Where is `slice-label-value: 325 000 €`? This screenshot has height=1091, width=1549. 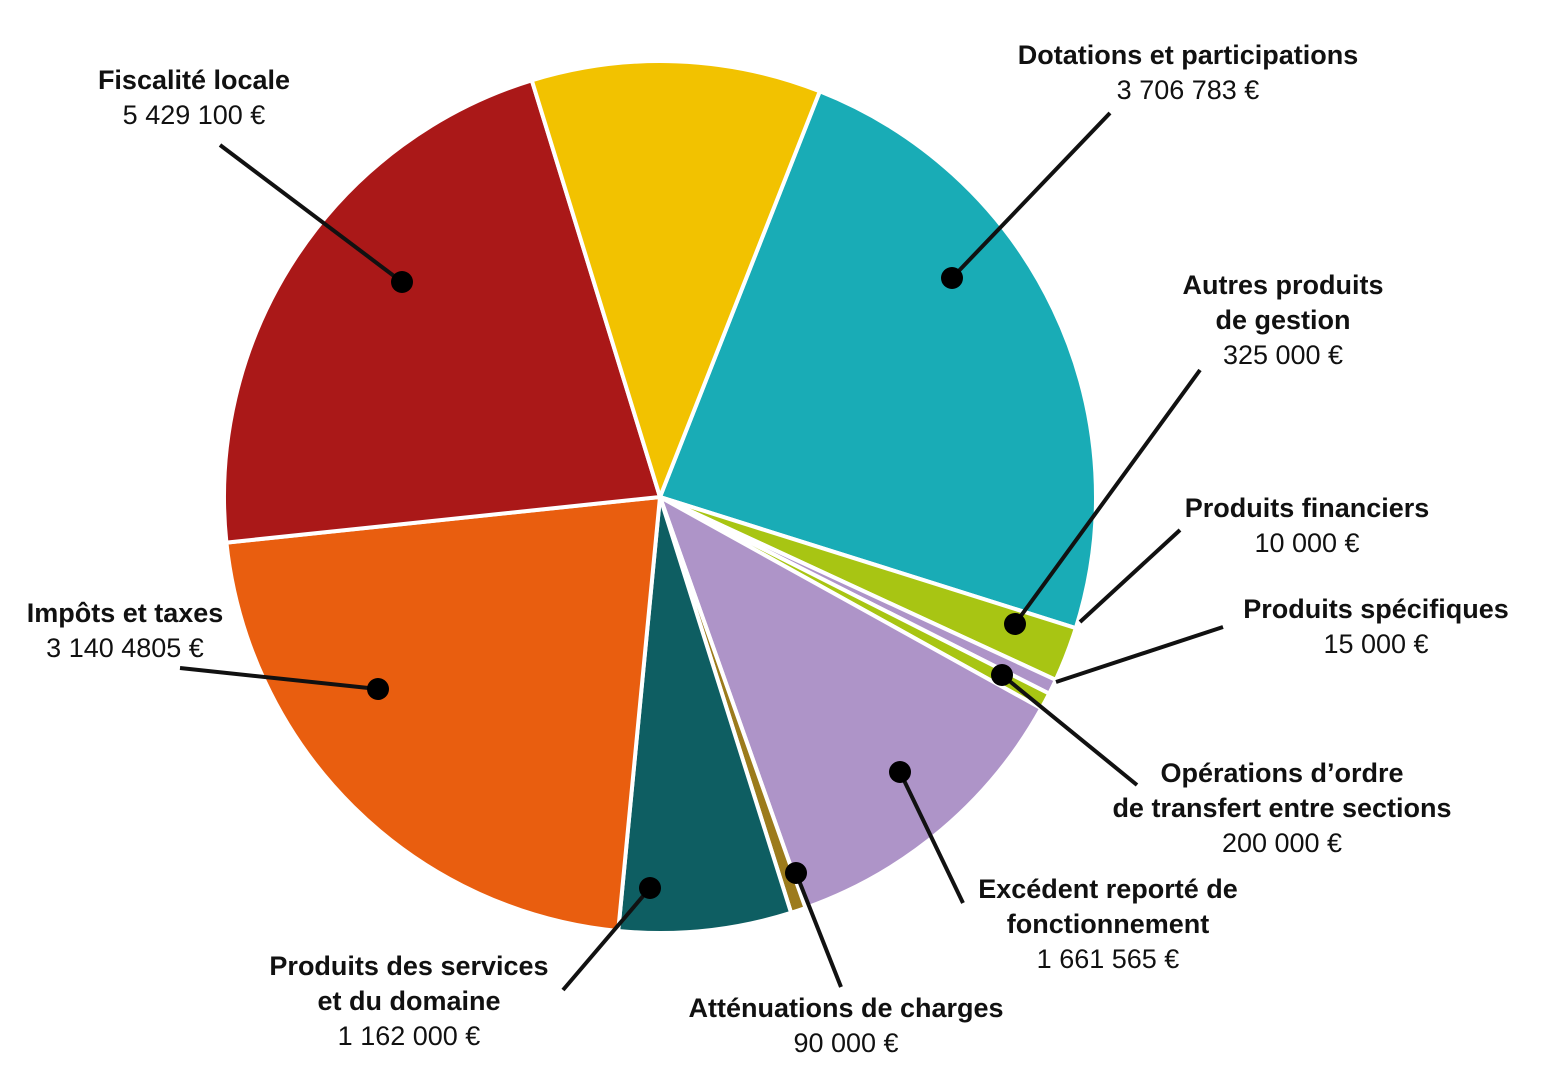
slice-label-value: 325 000 € is located at coordinates (1283, 355).